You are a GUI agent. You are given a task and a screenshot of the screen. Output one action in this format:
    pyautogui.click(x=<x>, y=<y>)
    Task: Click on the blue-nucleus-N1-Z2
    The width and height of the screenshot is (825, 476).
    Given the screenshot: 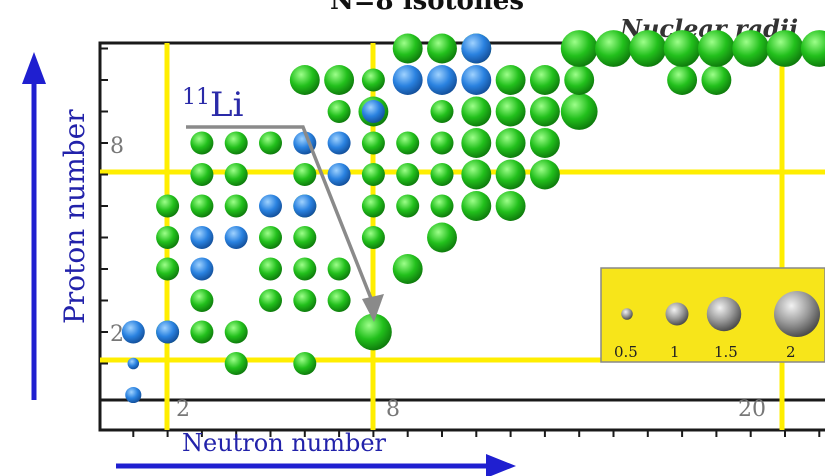 What is the action you would take?
    pyautogui.click(x=133, y=332)
    